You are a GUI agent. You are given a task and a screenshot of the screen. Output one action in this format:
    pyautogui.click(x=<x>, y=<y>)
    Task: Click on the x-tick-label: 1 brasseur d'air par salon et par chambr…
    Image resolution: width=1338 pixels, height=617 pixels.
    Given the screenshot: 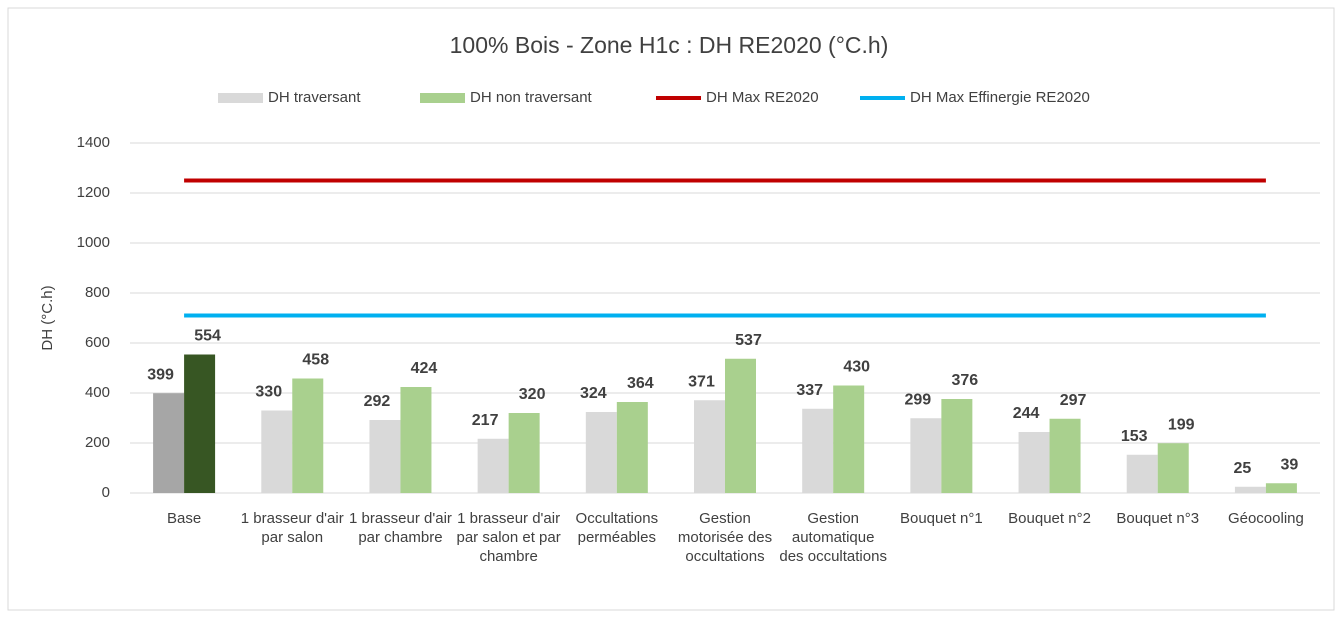 What is the action you would take?
    pyautogui.click(x=508, y=537)
    